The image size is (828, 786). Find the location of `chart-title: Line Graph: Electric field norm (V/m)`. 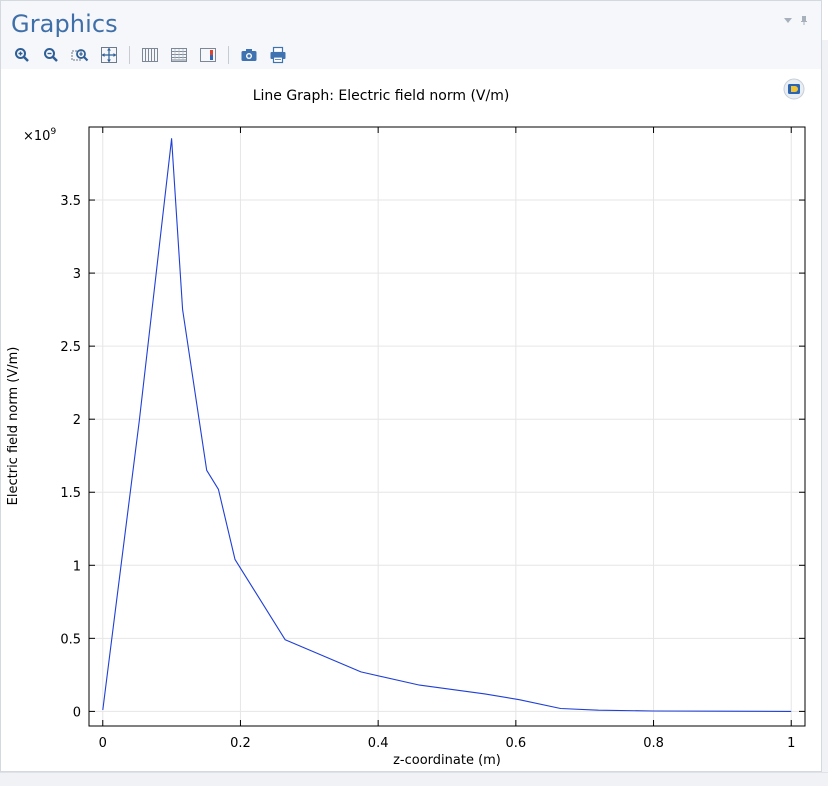

chart-title: Line Graph: Electric field norm (V/m) is located at coordinates (381, 96).